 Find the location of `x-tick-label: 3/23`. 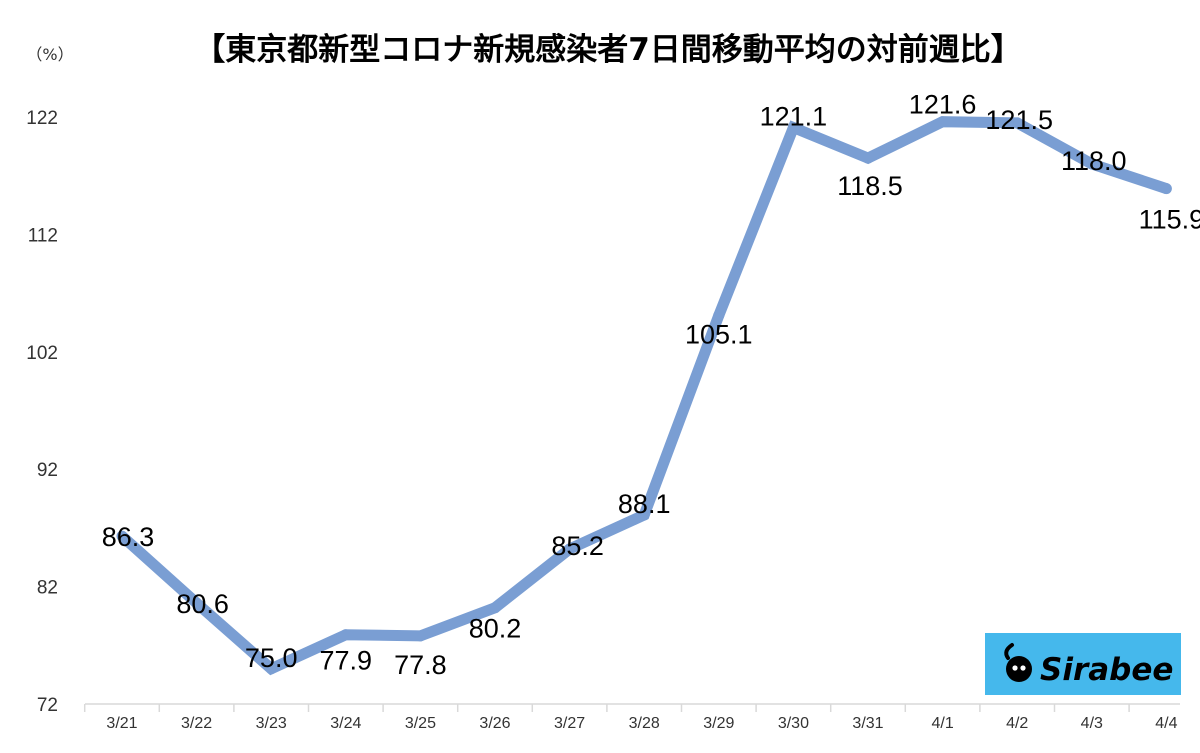

x-tick-label: 3/23 is located at coordinates (271, 723).